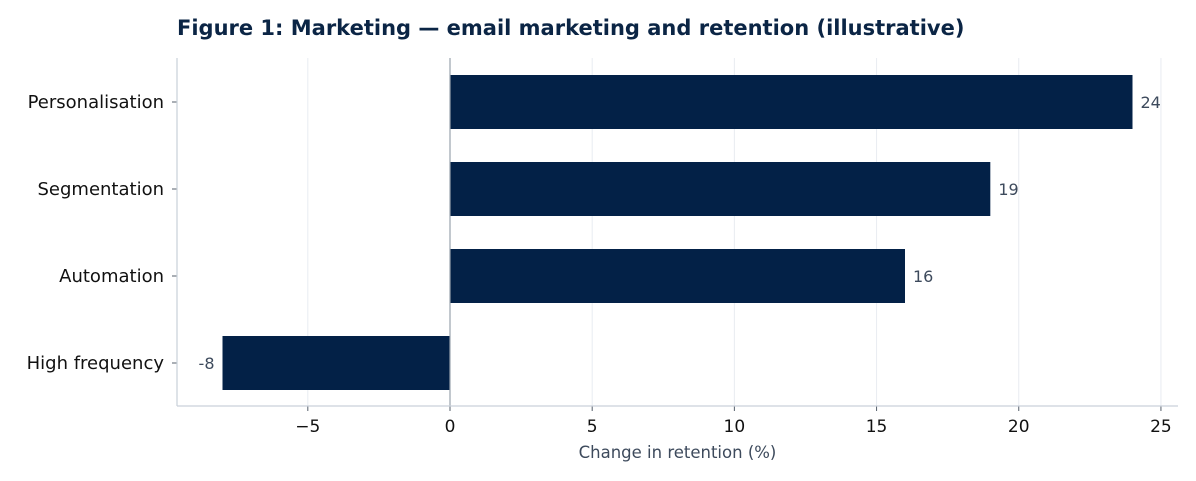 This screenshot has height=481, width=1196. Describe the element at coordinates (1008, 189) in the screenshot. I see `value-label: 19` at that location.